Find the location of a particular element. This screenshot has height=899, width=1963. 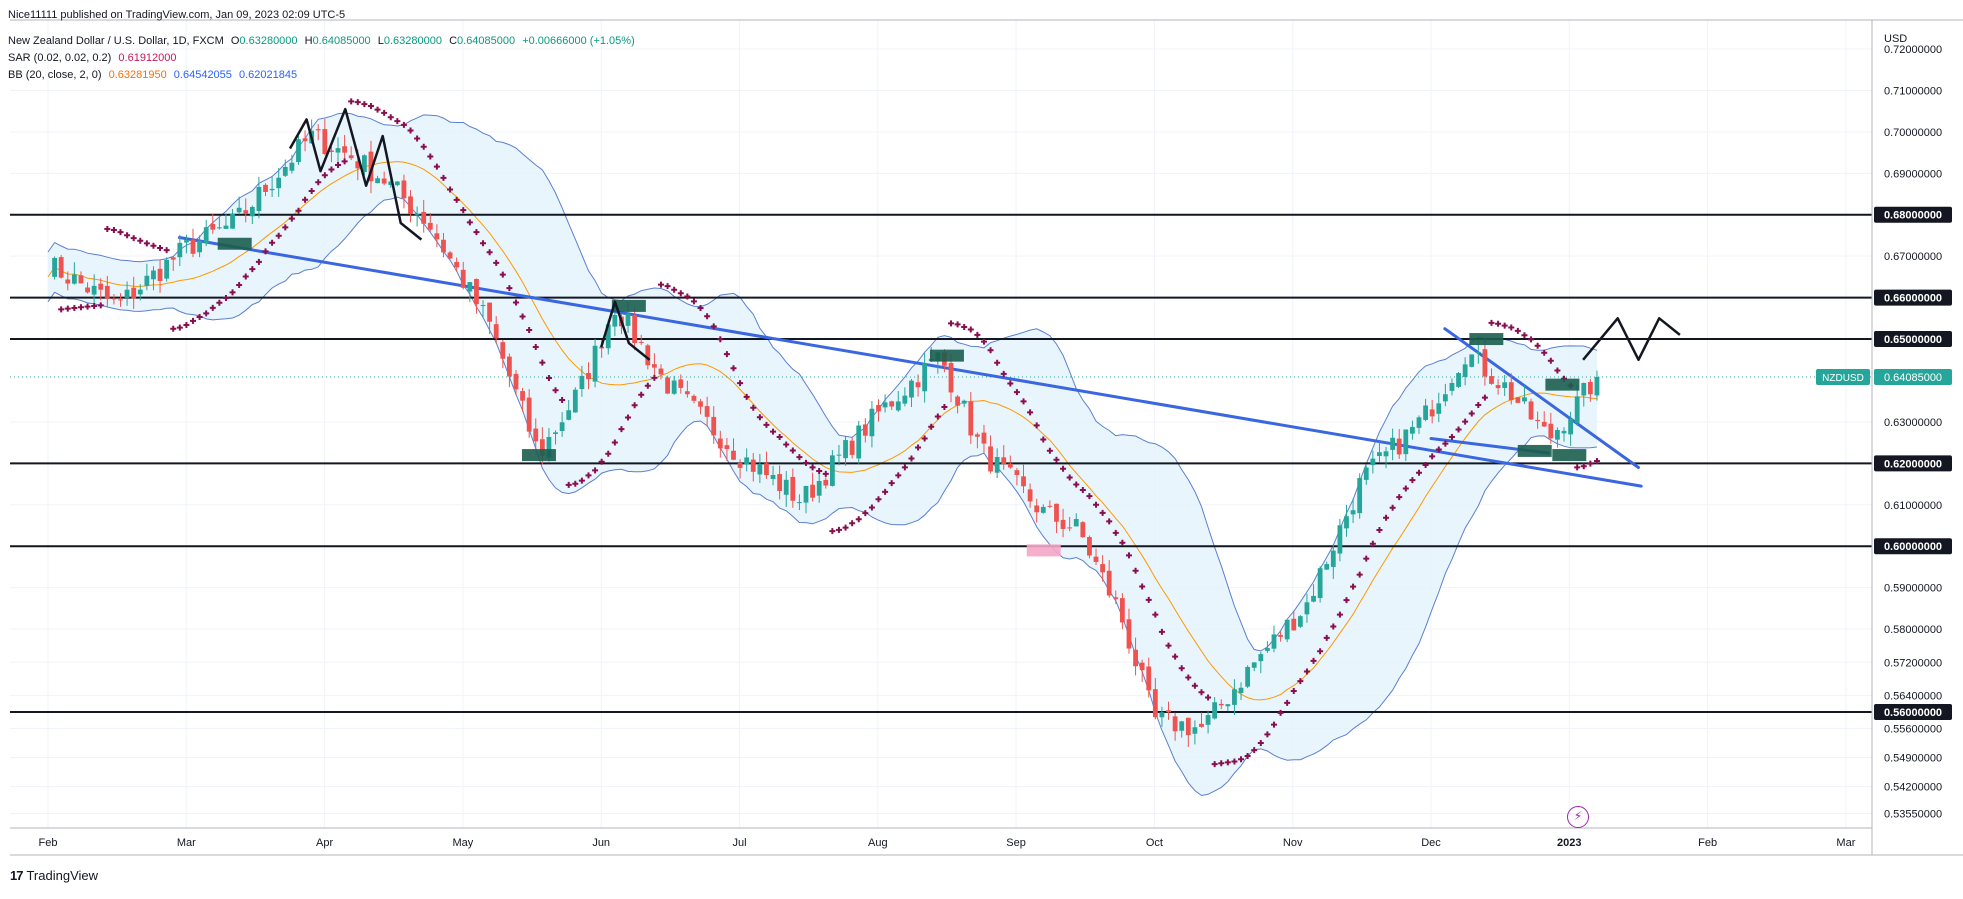

symbol-tag: NZDUSD is located at coordinates (1843, 378).